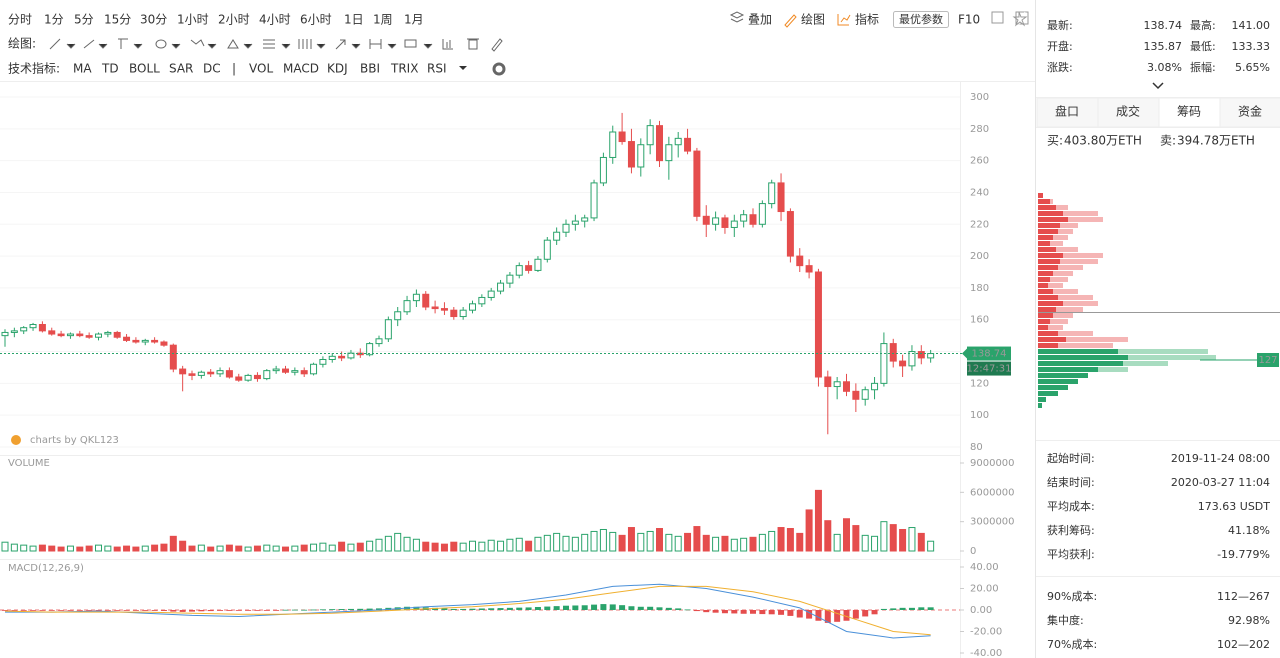  I want to click on period-tab: 1月, so click(414, 20).